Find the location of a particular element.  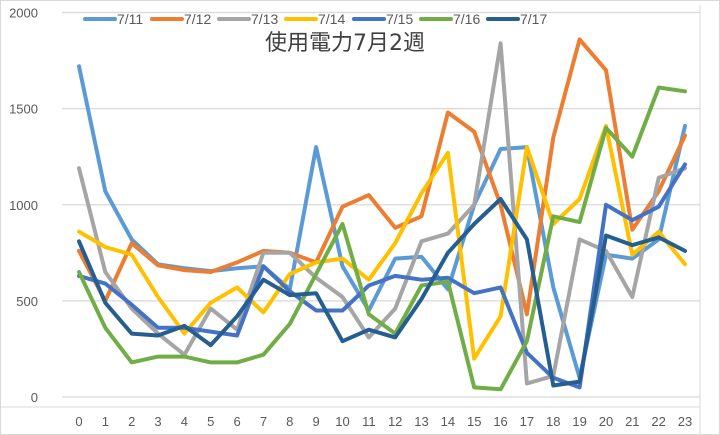

x-tick-label: 6 is located at coordinates (236, 421).